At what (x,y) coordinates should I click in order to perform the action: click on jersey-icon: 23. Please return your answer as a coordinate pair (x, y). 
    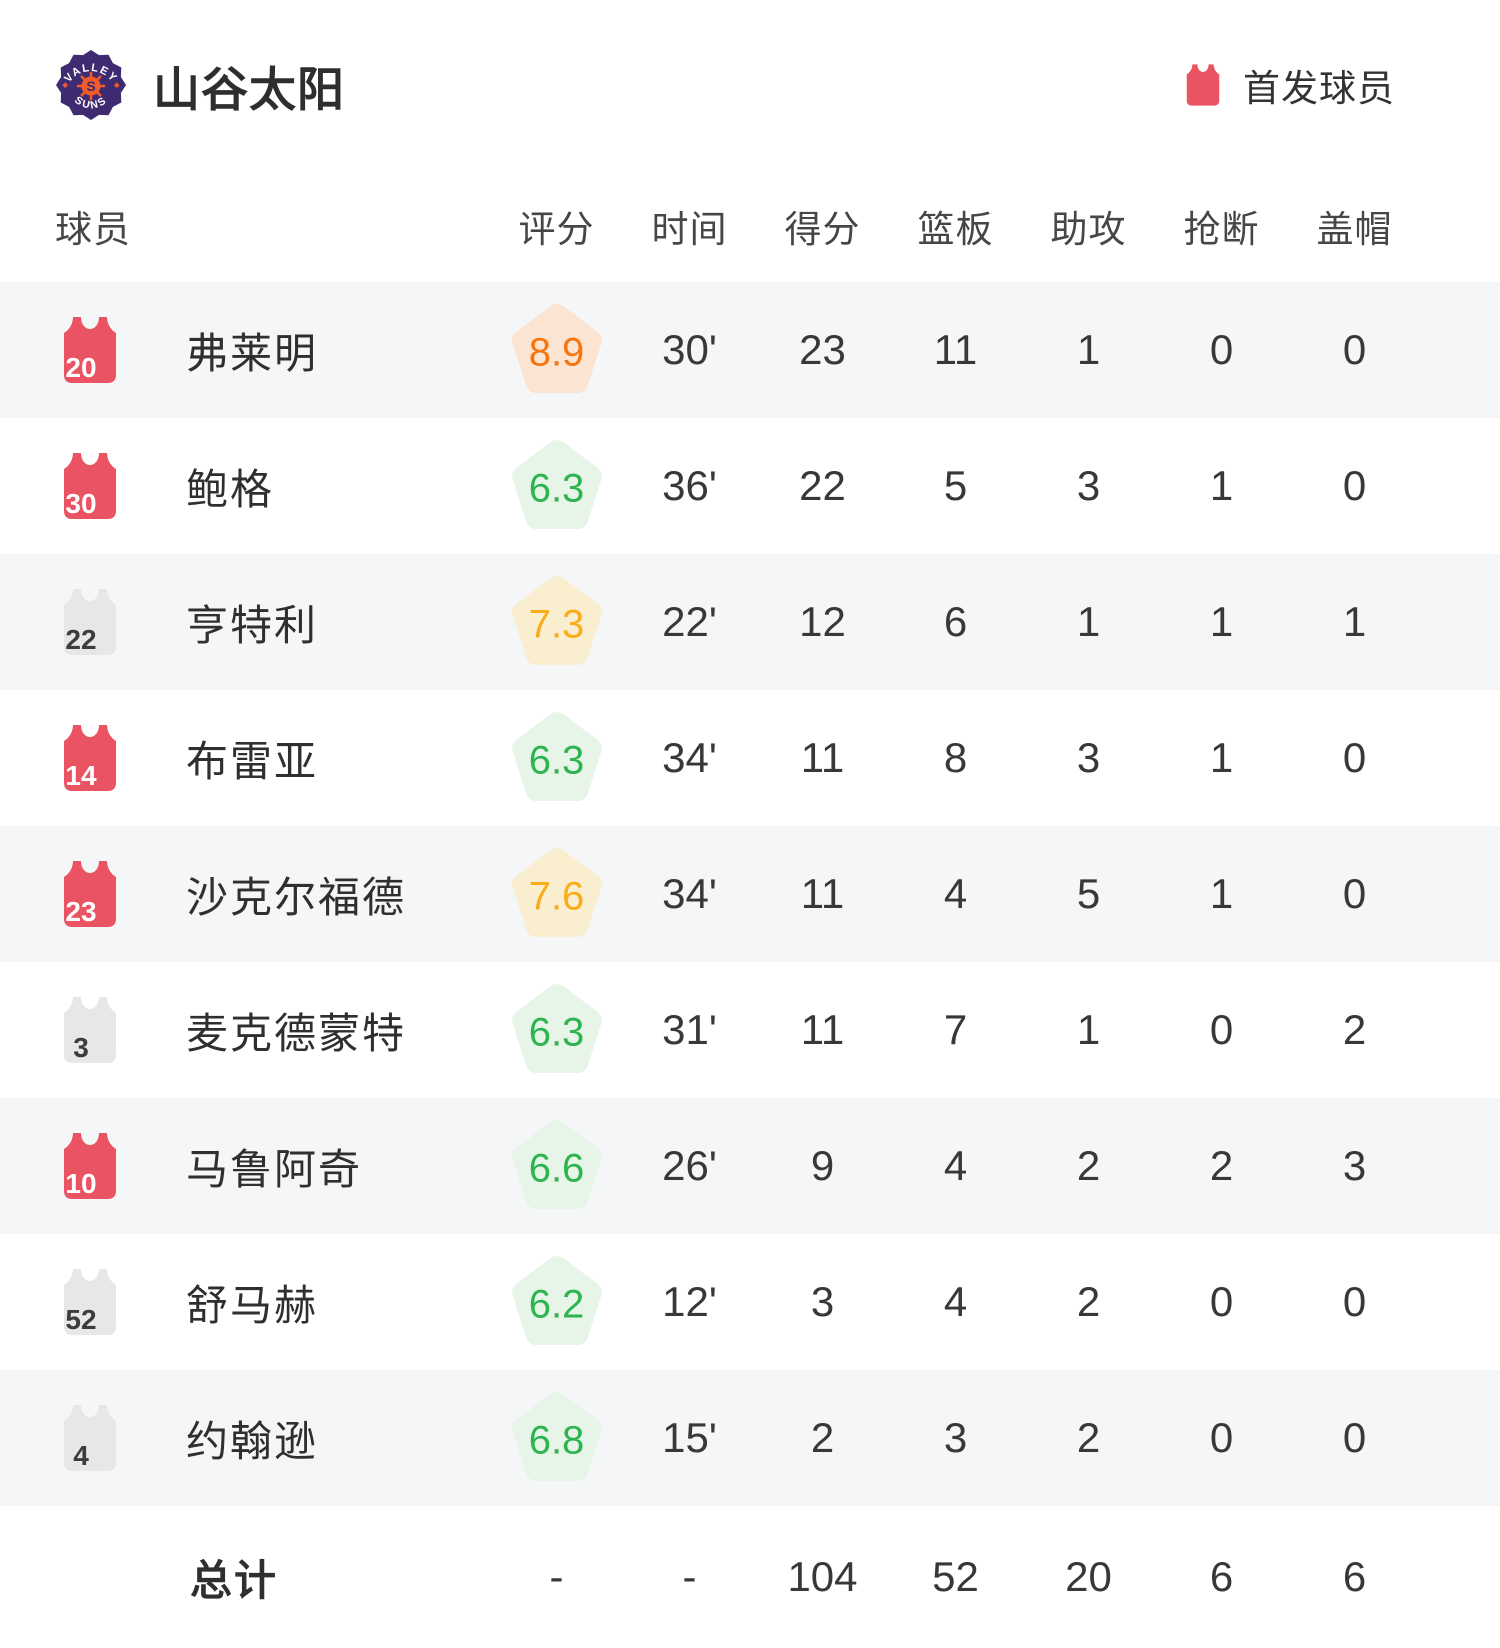
    Looking at the image, I should click on (90, 894).